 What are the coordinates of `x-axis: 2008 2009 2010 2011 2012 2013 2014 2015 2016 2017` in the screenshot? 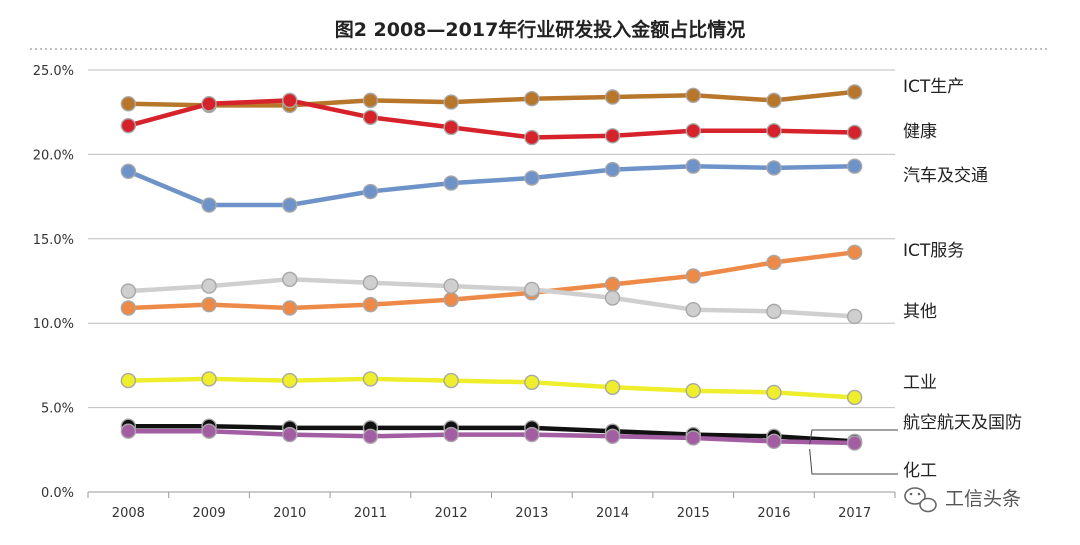 It's located at (491, 506).